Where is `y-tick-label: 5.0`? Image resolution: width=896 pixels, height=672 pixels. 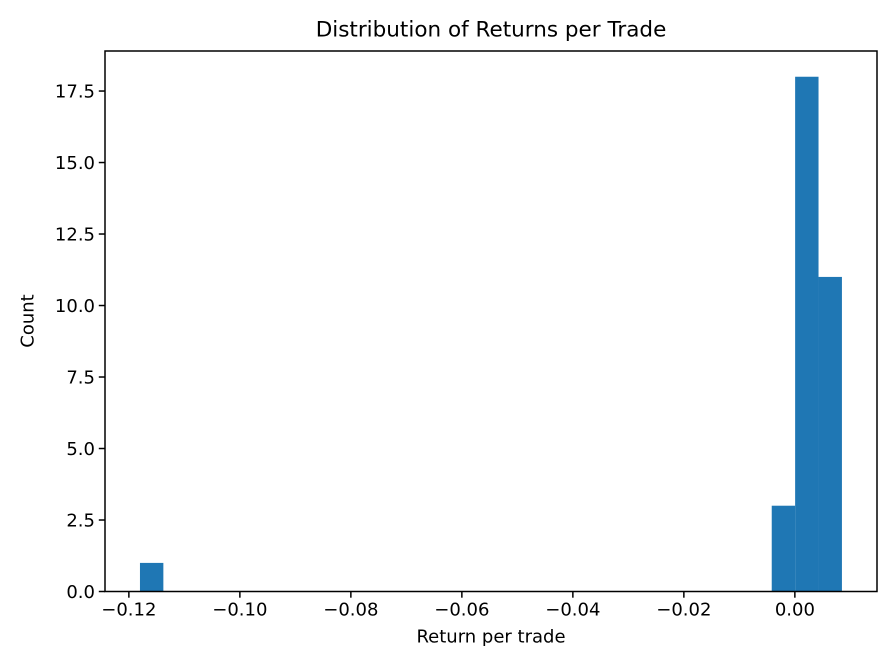 y-tick-label: 5.0 is located at coordinates (80, 449).